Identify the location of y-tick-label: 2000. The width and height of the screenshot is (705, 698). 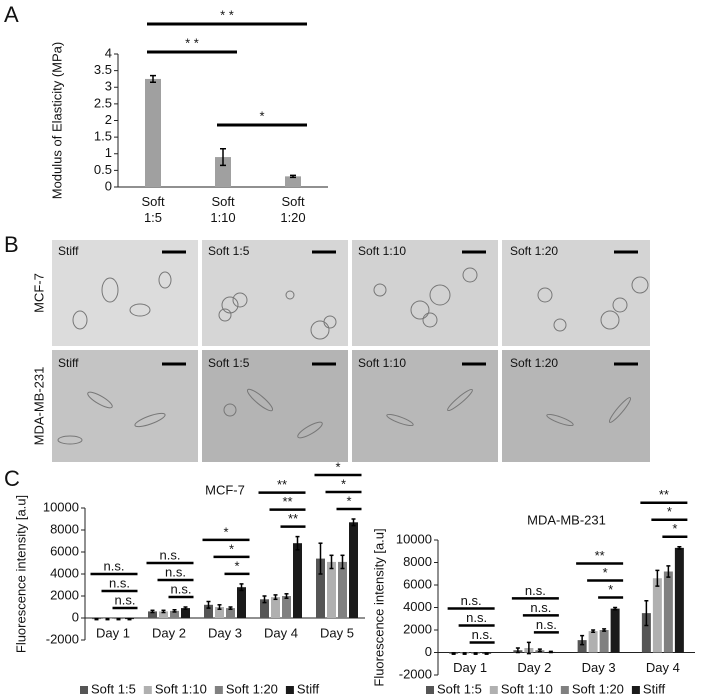
(64, 594).